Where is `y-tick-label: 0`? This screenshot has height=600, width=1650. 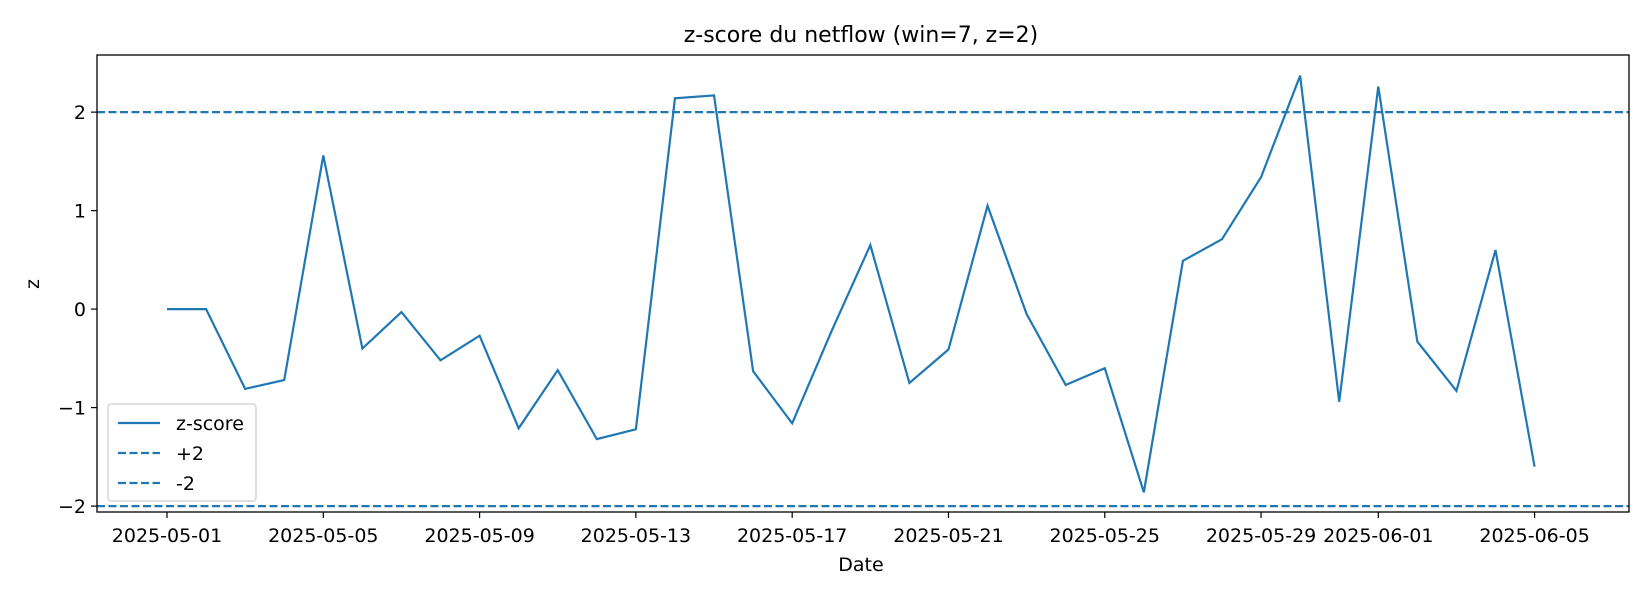
y-tick-label: 0 is located at coordinates (80, 310).